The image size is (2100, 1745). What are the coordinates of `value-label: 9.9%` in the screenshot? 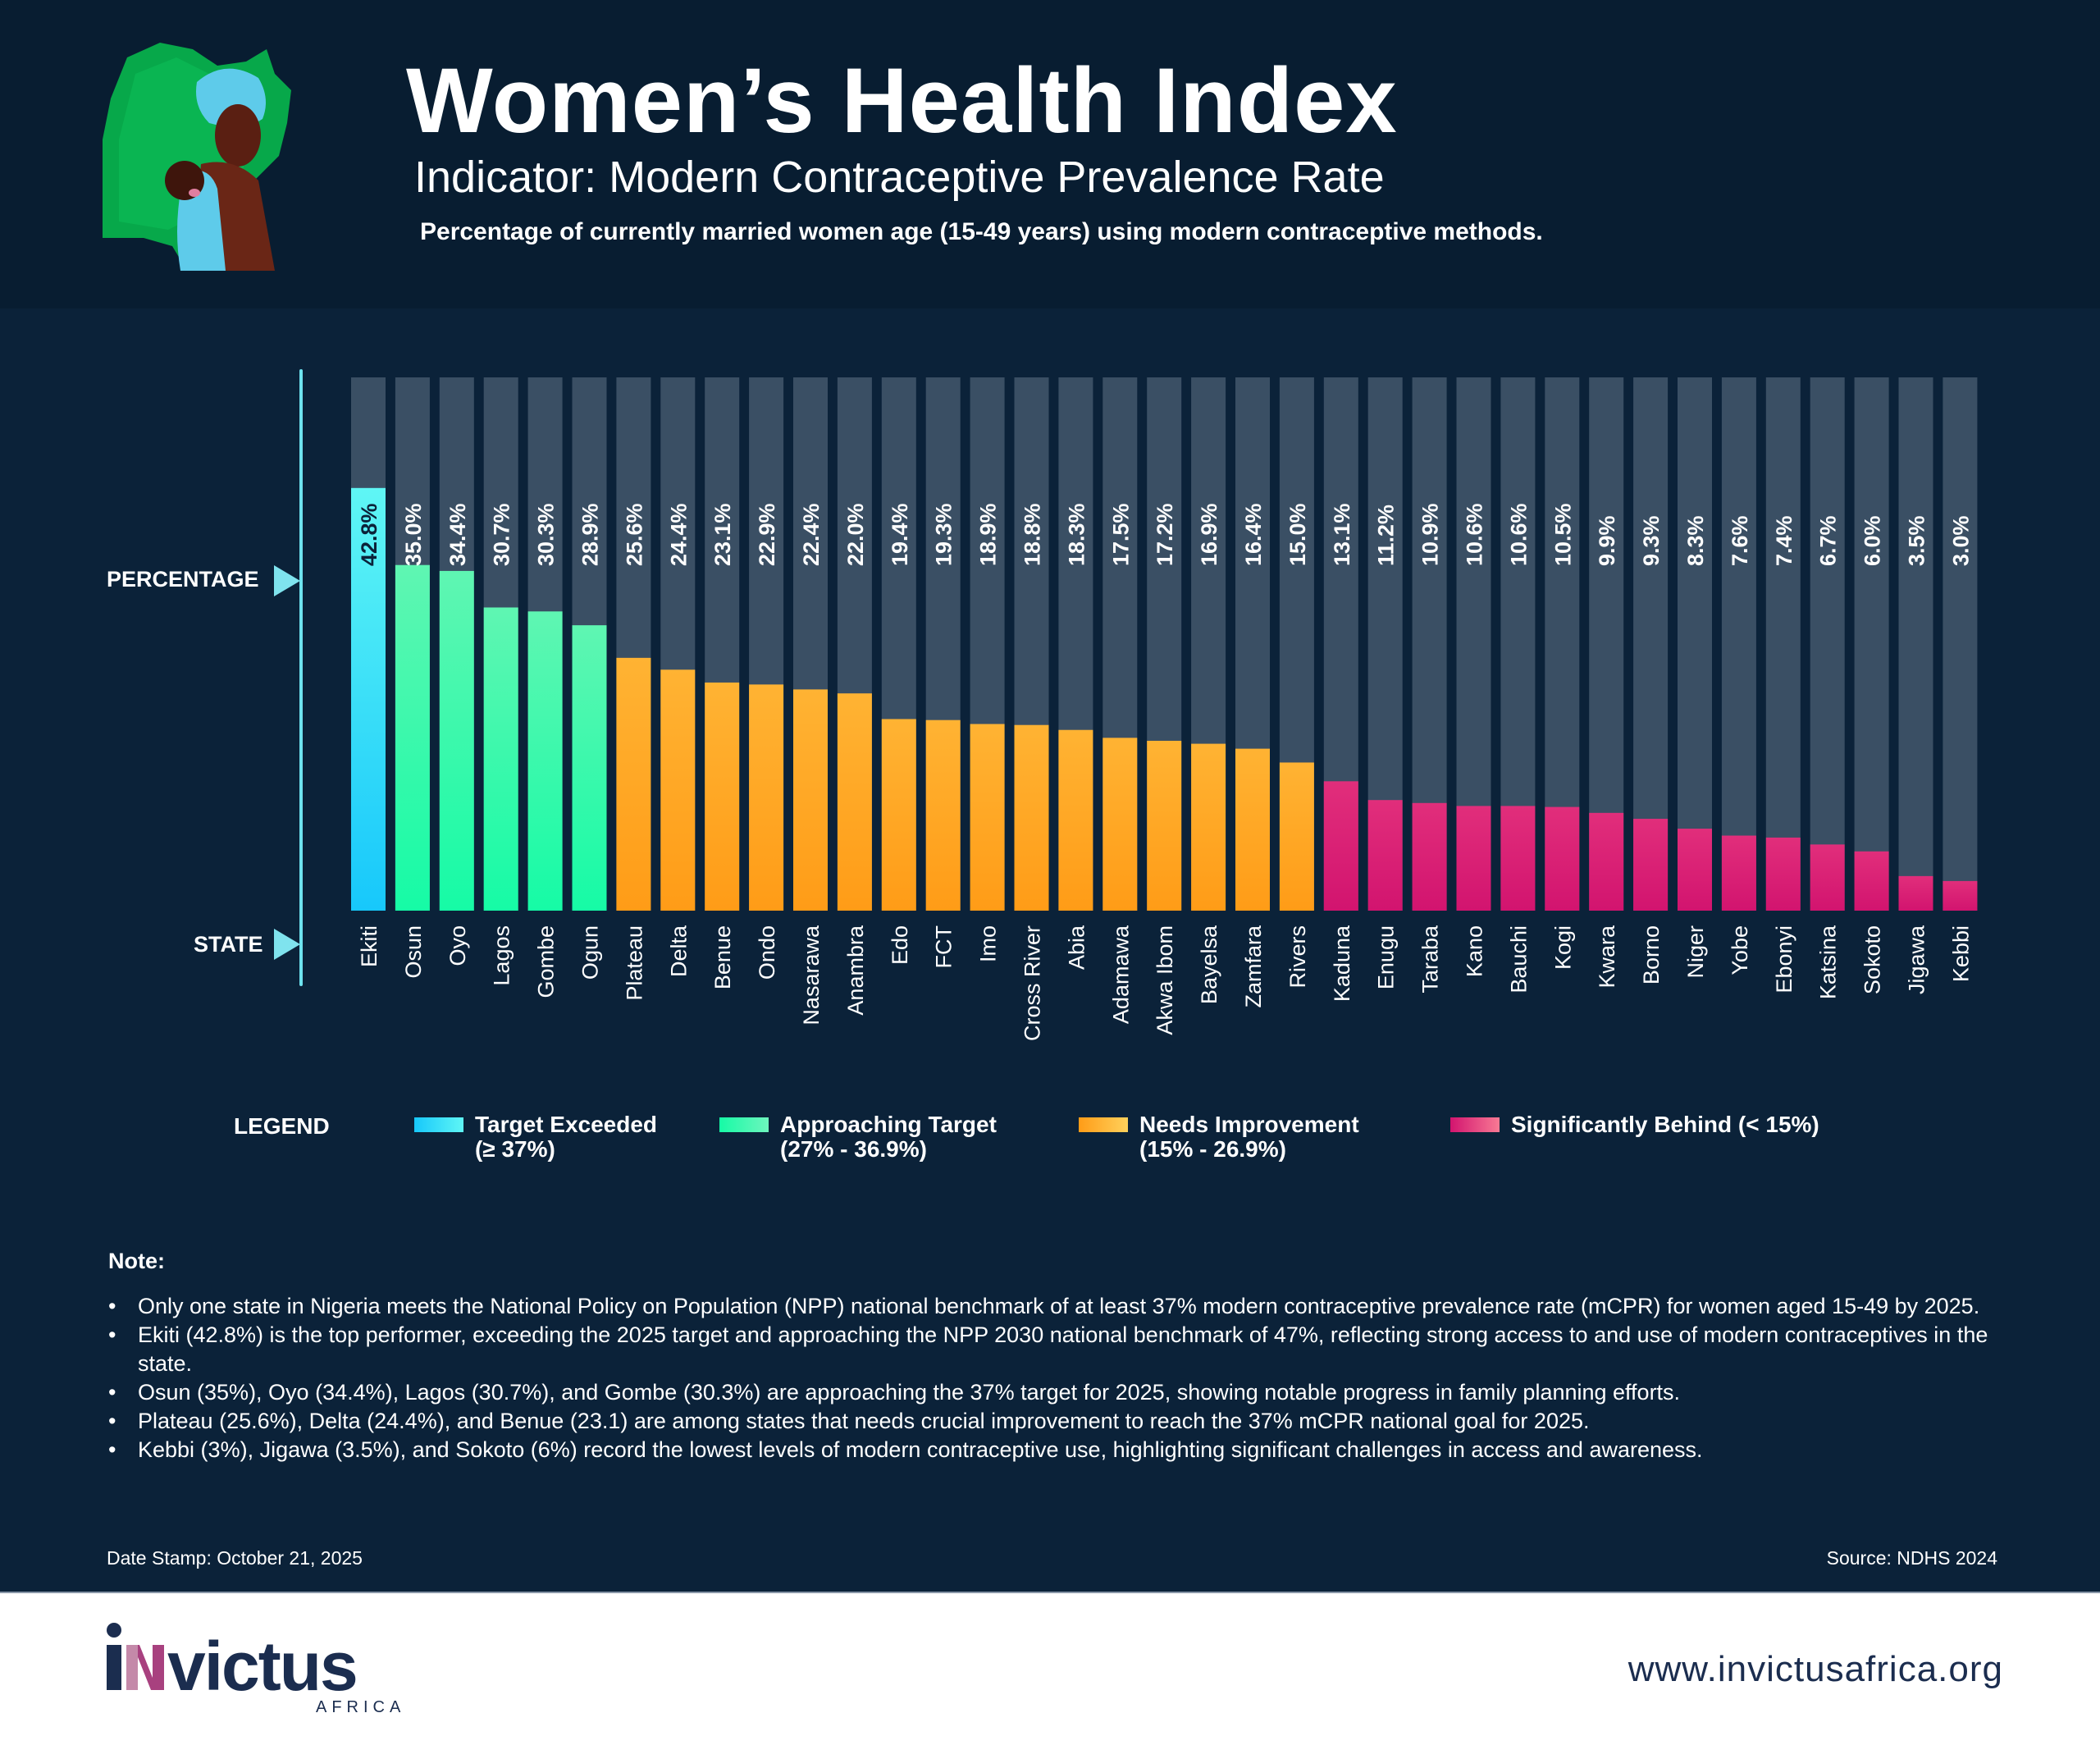 It's located at (1607, 540).